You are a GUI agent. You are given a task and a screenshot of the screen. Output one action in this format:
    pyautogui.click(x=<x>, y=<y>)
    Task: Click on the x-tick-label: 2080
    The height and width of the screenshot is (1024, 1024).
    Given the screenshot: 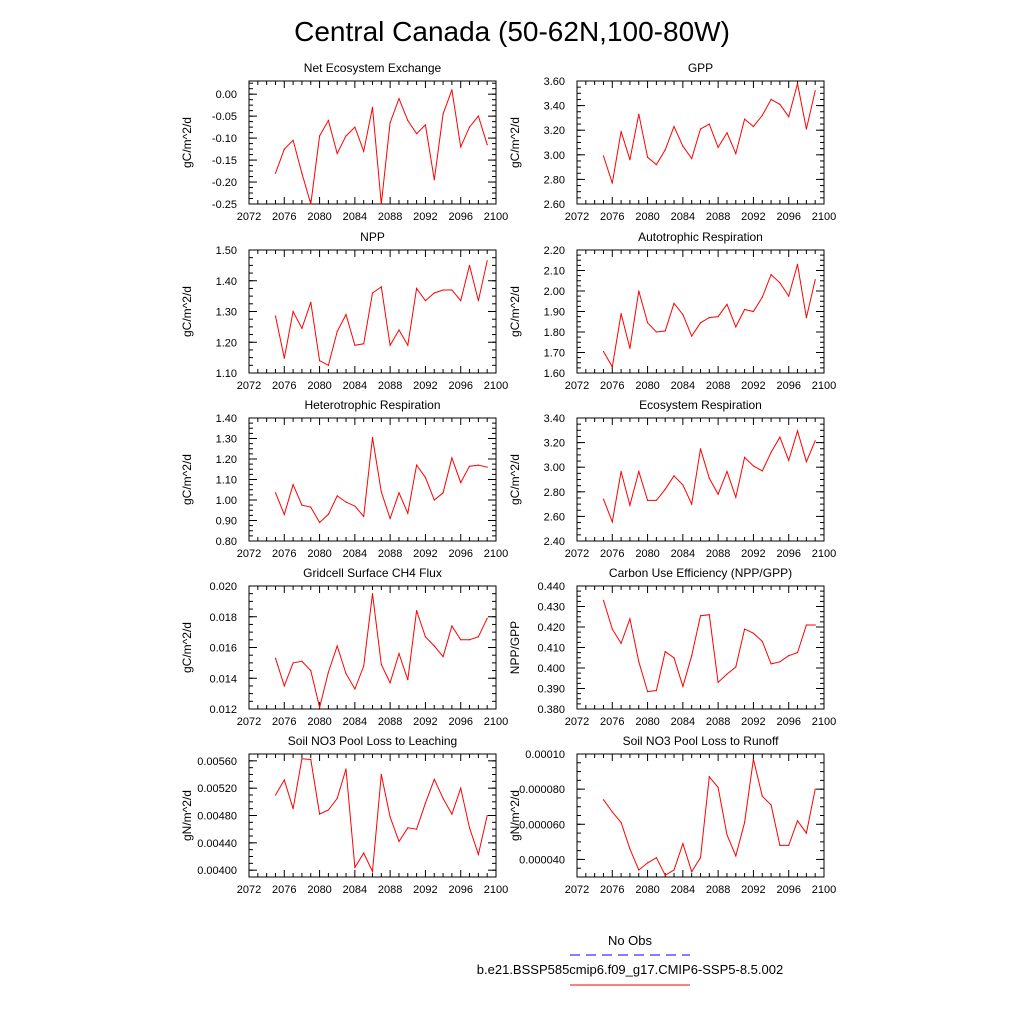 What is the action you would take?
    pyautogui.click(x=647, y=890)
    